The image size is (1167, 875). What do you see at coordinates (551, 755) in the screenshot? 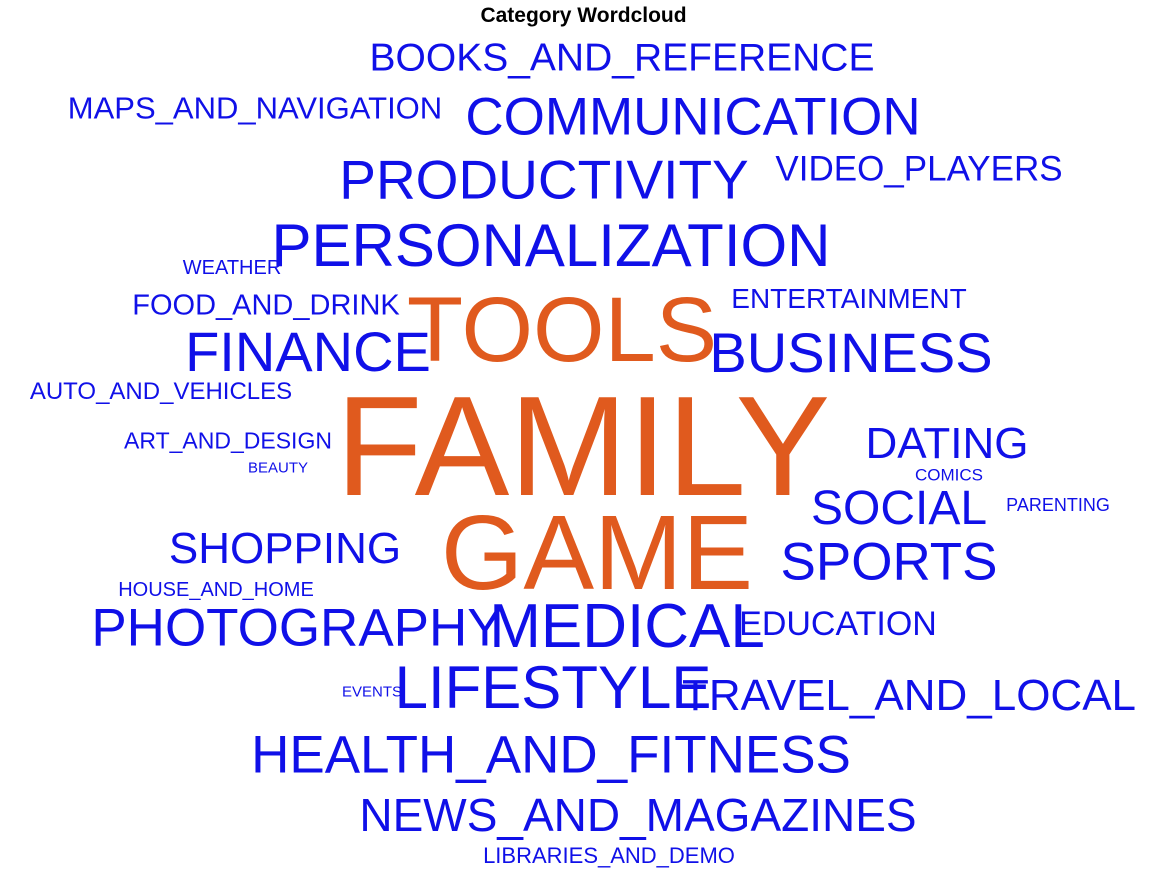
I see `word-health-and-fitness: HEALTH_AND_FITNESS` at bounding box center [551, 755].